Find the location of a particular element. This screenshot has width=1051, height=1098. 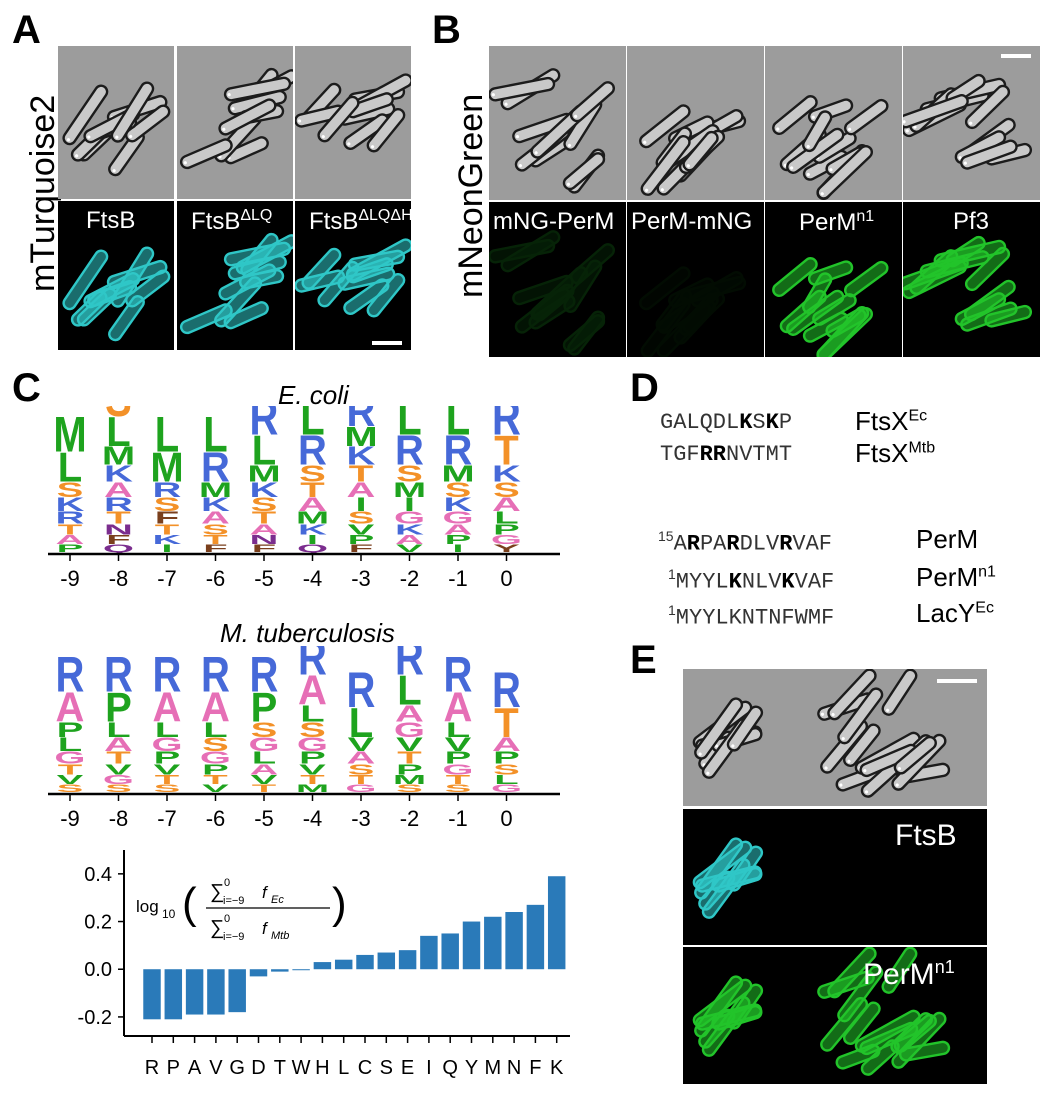

logo-residue: Q is located at coordinates (118, 548).